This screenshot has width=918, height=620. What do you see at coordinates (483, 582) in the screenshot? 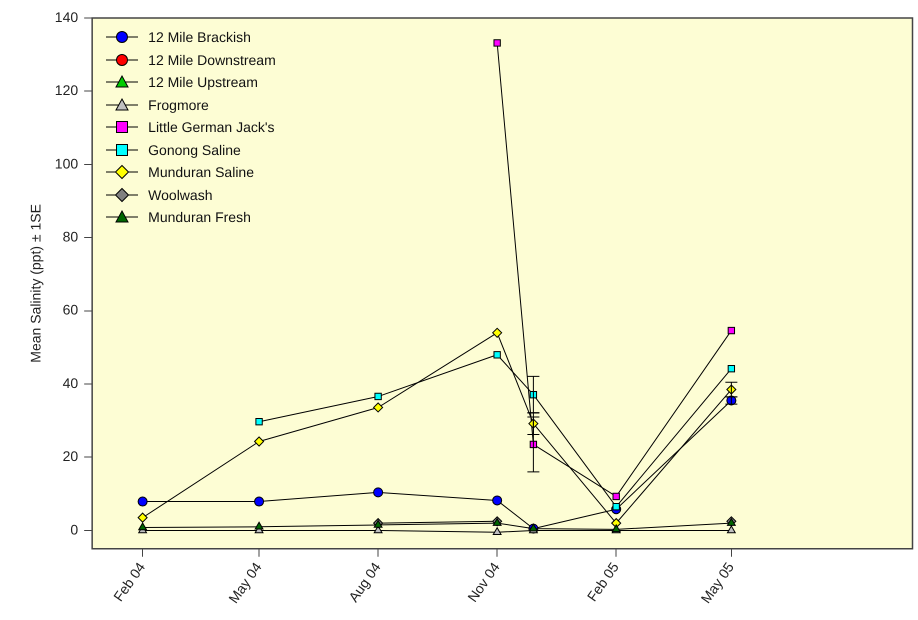
I see `x-tick-label: Nov 04` at bounding box center [483, 582].